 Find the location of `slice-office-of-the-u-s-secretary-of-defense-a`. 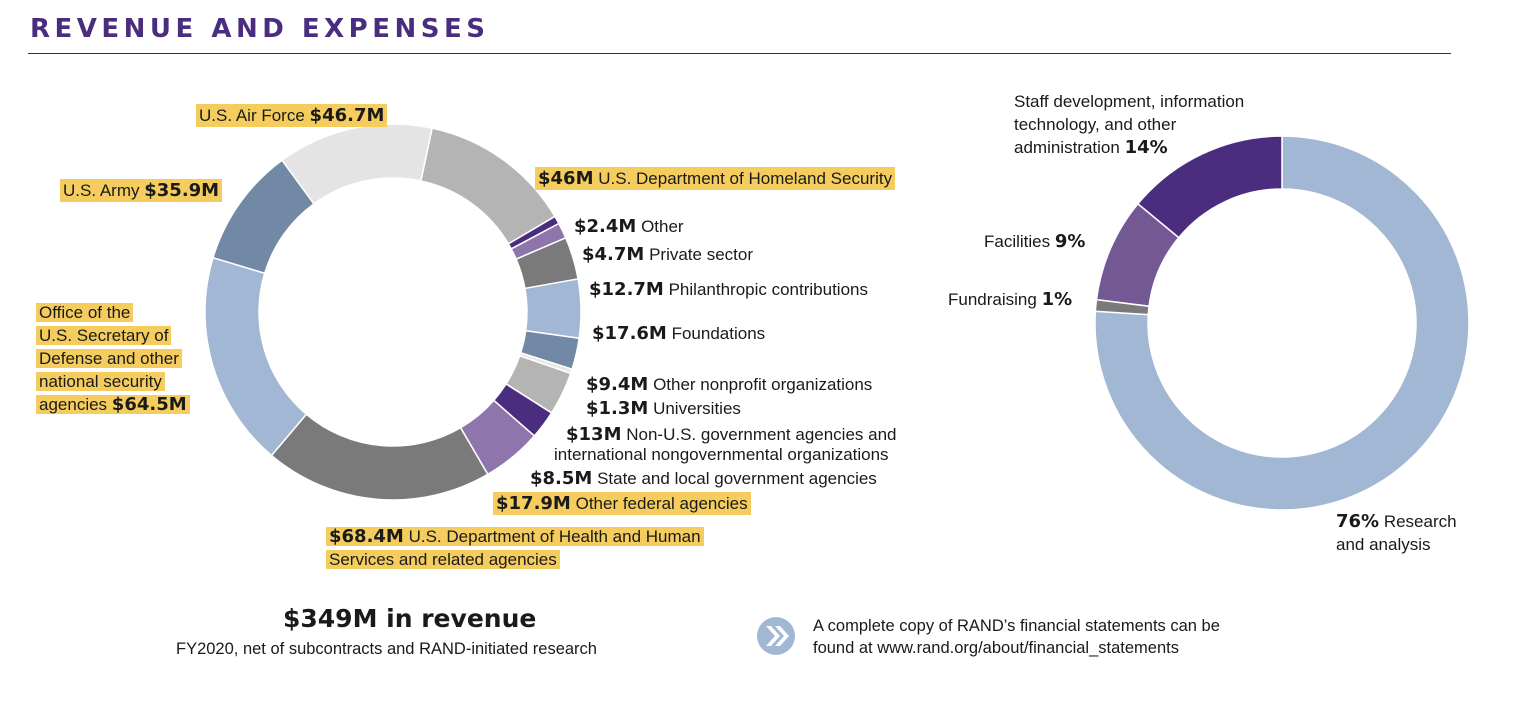

slice-office-of-the-u-s-secretary-of-defense-a is located at coordinates (256, 356).